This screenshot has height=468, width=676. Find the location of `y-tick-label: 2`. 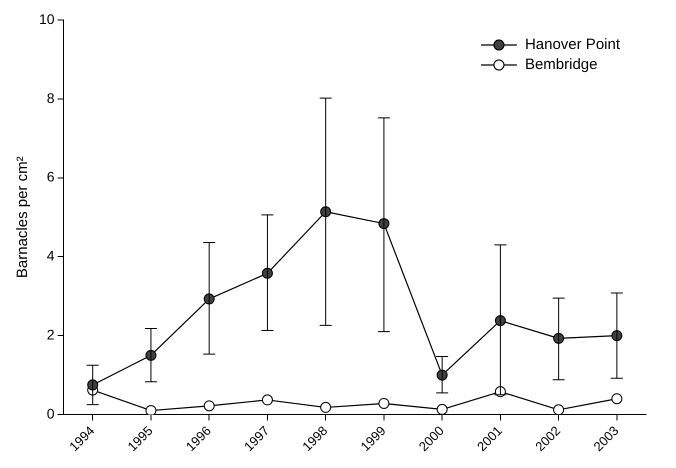

y-tick-label: 2 is located at coordinates (50, 334).